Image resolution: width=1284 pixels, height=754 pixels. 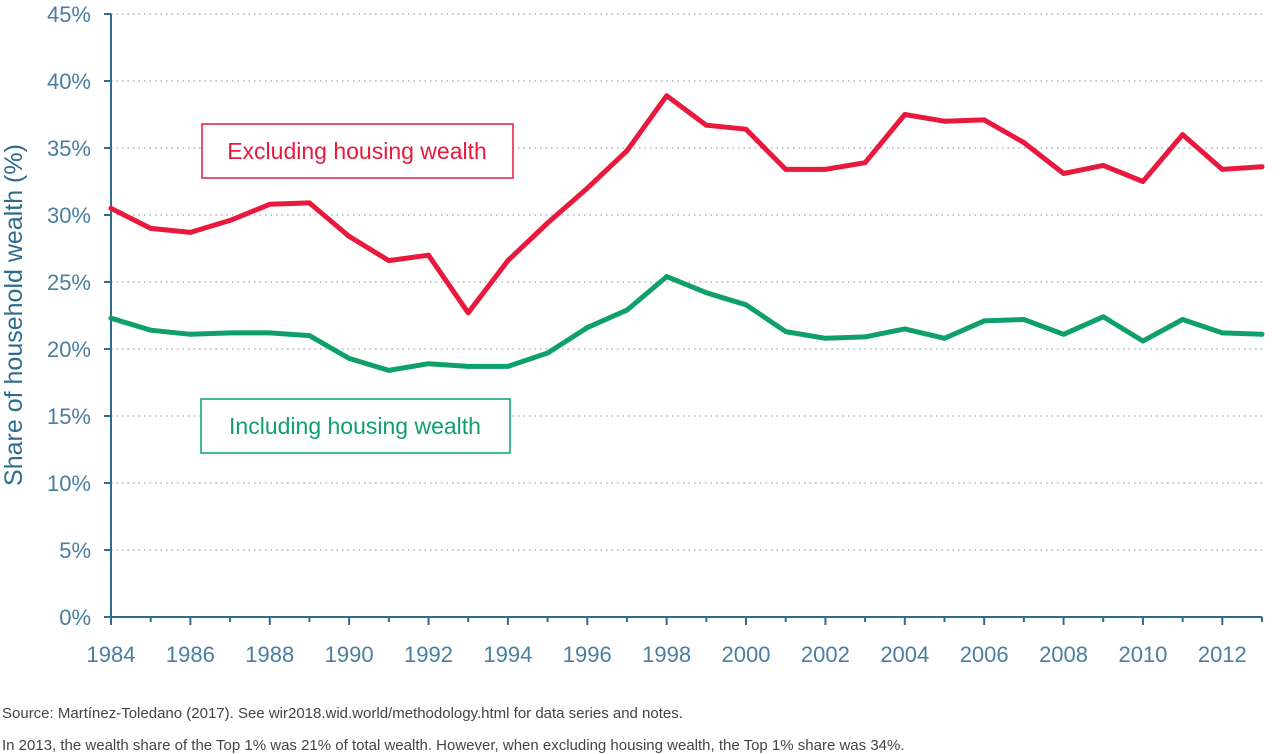 I want to click on data-point-1-1992, so click(x=428, y=364).